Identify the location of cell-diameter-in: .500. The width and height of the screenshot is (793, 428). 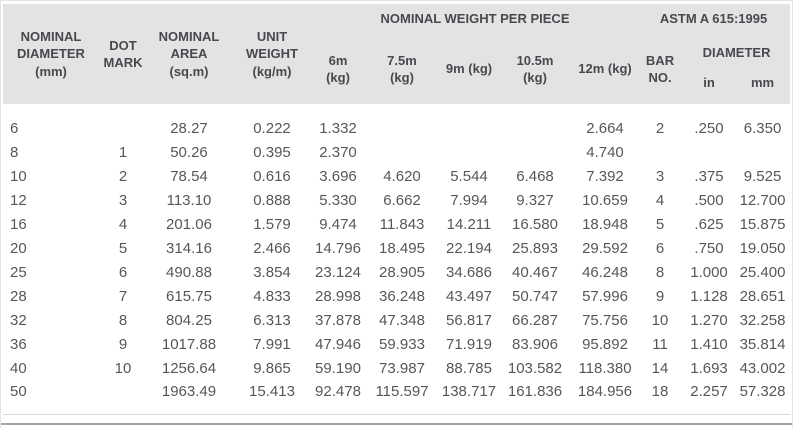
(709, 200).